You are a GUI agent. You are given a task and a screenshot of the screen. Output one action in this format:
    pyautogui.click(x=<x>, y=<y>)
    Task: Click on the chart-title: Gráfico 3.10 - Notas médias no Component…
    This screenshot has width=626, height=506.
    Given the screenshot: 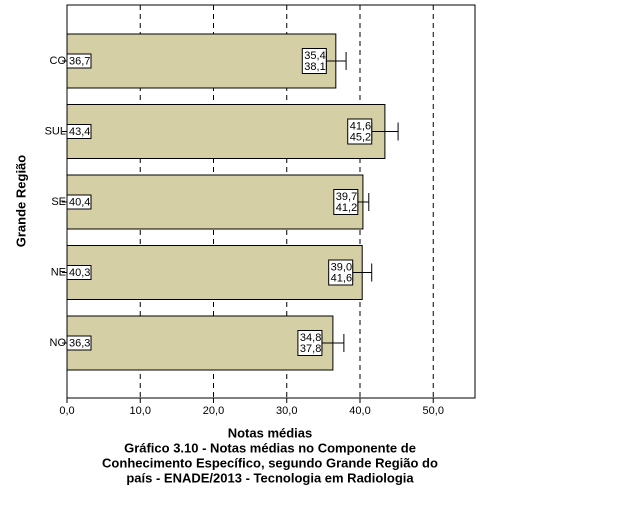 What is the action you would take?
    pyautogui.click(x=270, y=447)
    